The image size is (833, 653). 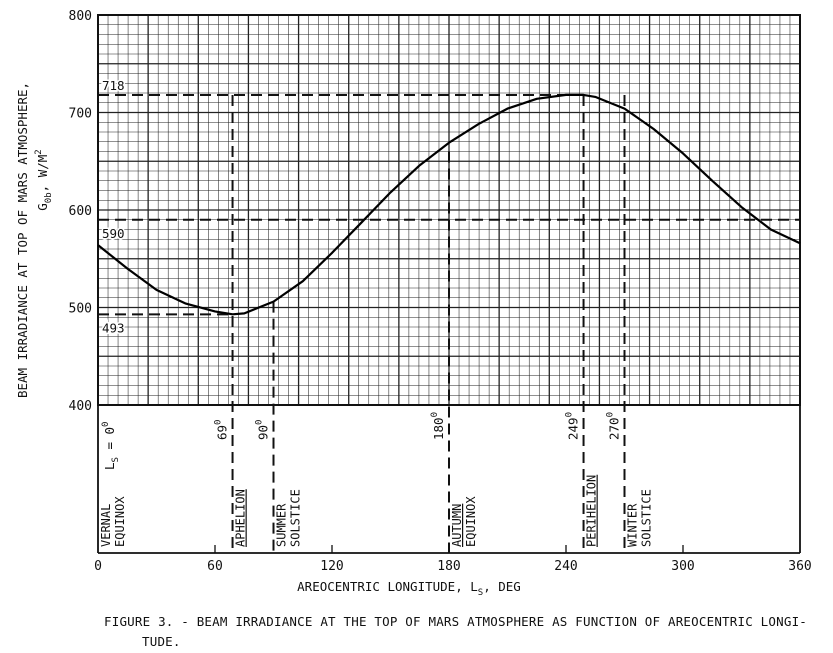 I want to click on event-name-label: AUTUMN, so click(x=457, y=525).